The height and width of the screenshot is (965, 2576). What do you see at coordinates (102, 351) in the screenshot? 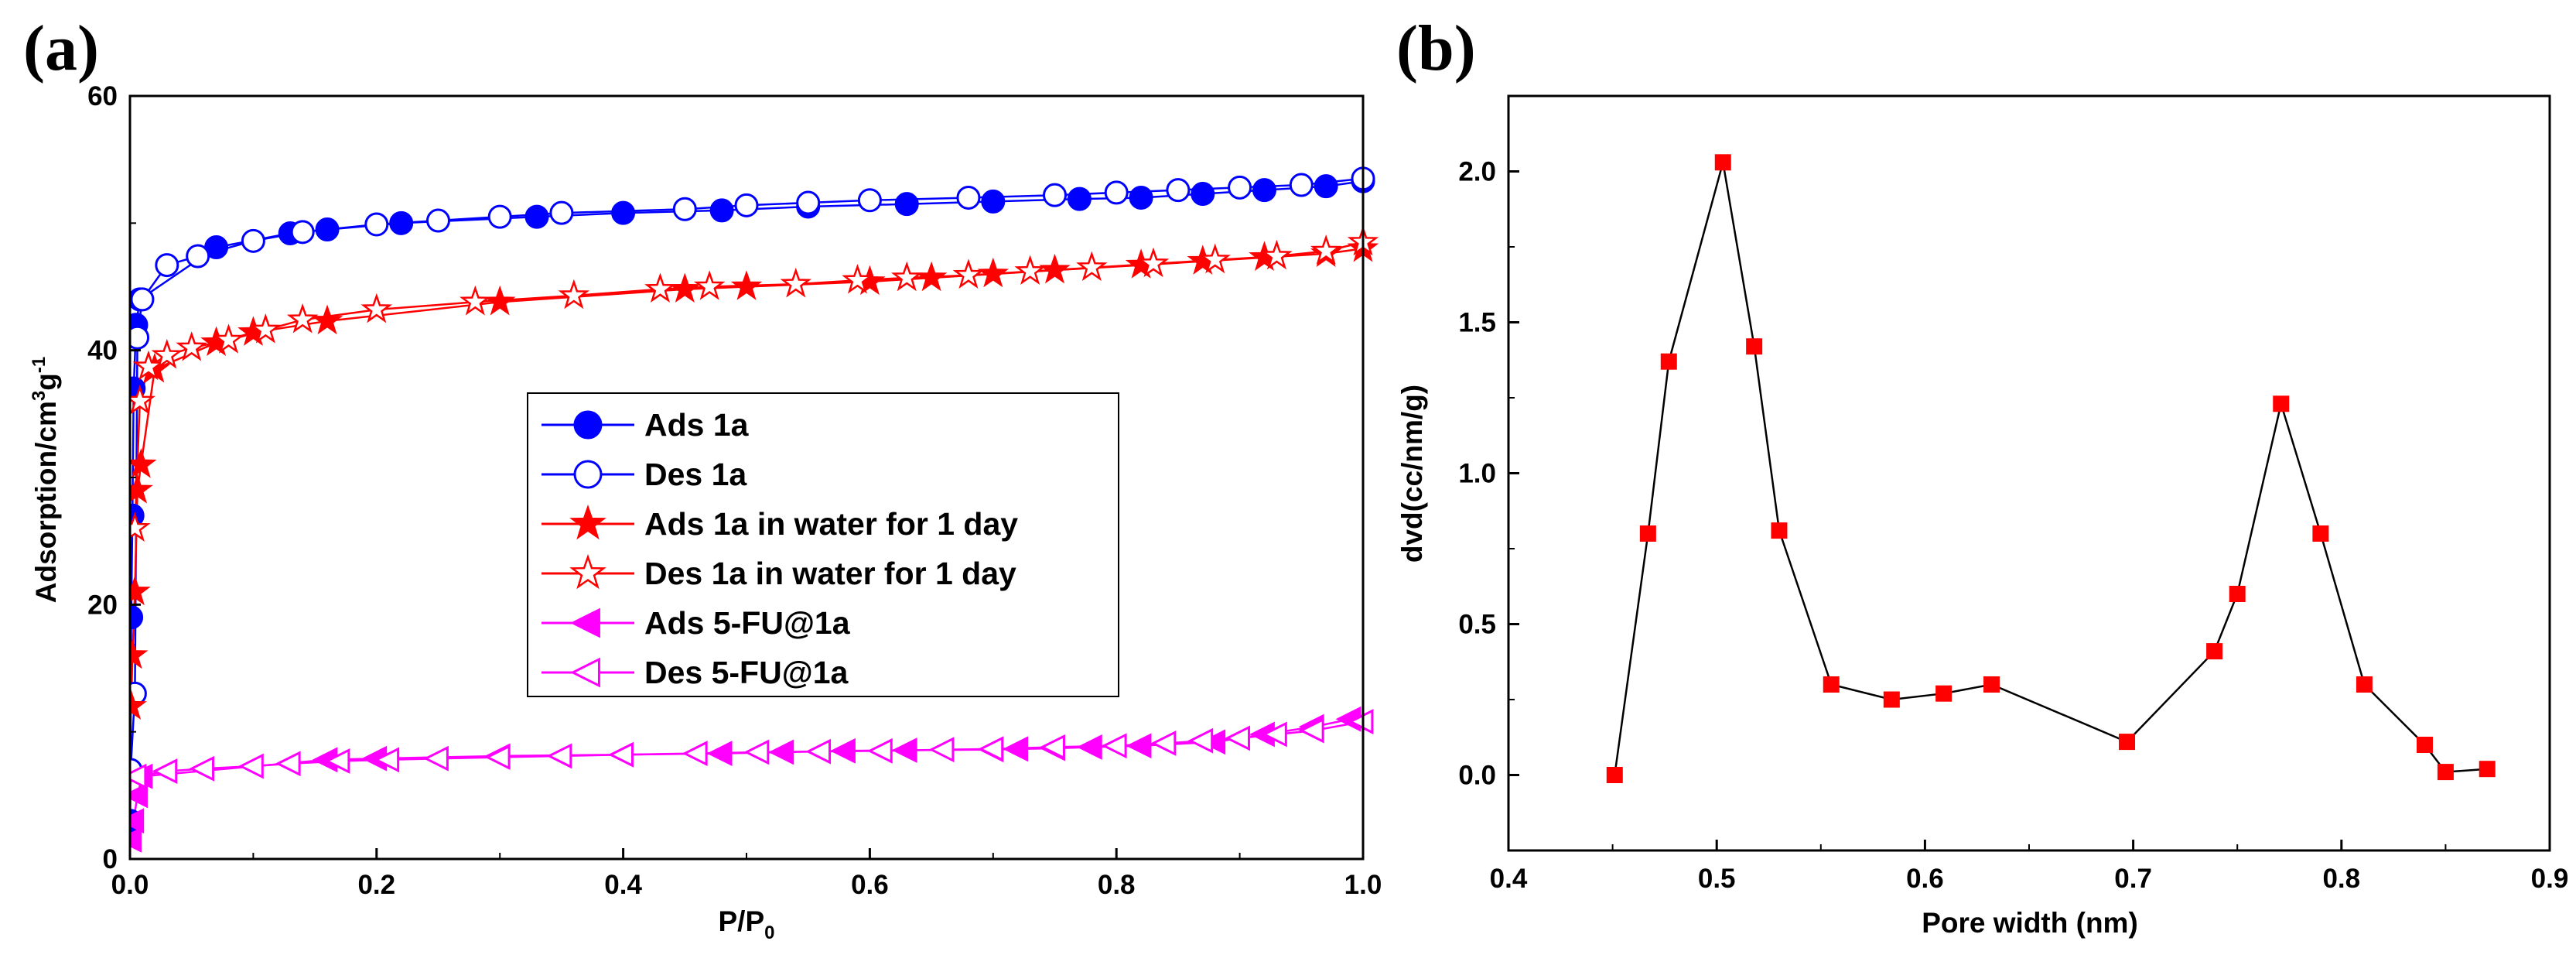
I see `y-tick-label: 40` at bounding box center [102, 351].